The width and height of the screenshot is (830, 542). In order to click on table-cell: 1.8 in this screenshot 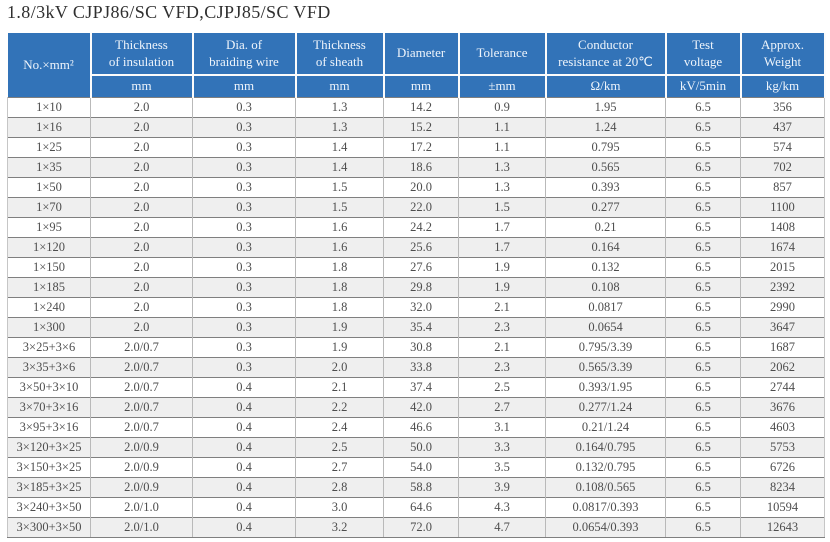, I will do `click(339, 307)`.